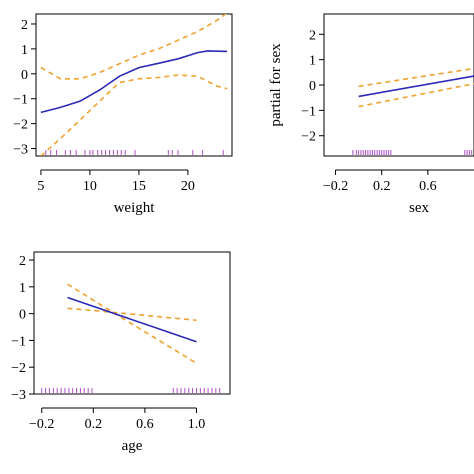 This screenshot has height=474, width=474. I want to click on x-axis-label: age, so click(132, 446).